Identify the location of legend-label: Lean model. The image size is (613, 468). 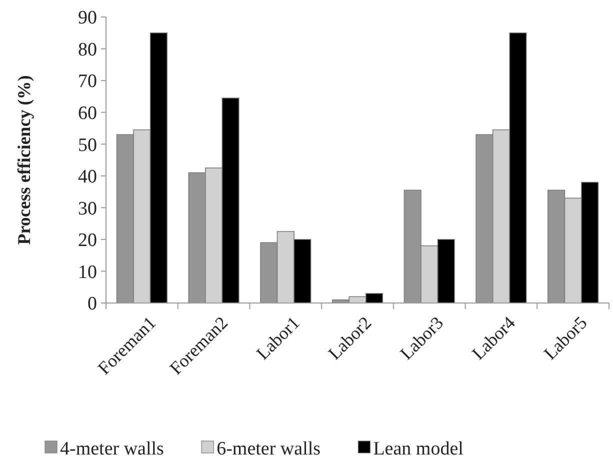
(418, 449).